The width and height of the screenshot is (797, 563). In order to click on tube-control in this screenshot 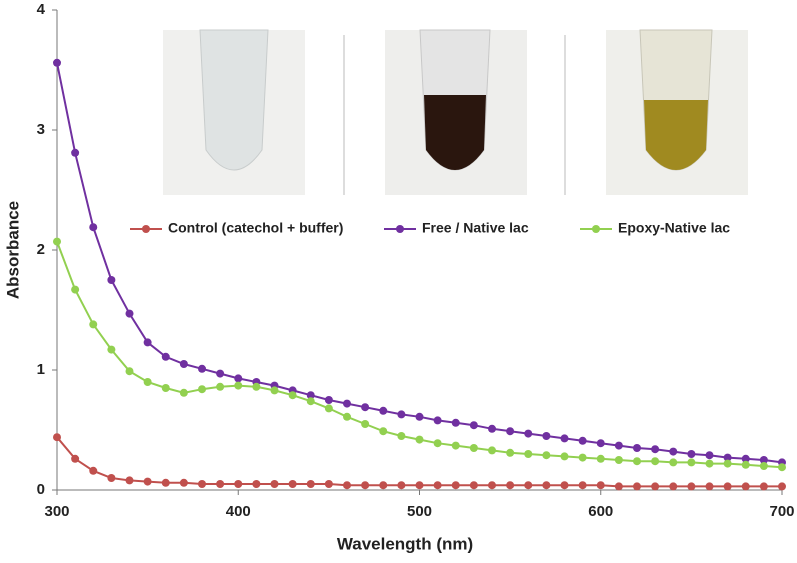, I will do `click(234, 100)`.